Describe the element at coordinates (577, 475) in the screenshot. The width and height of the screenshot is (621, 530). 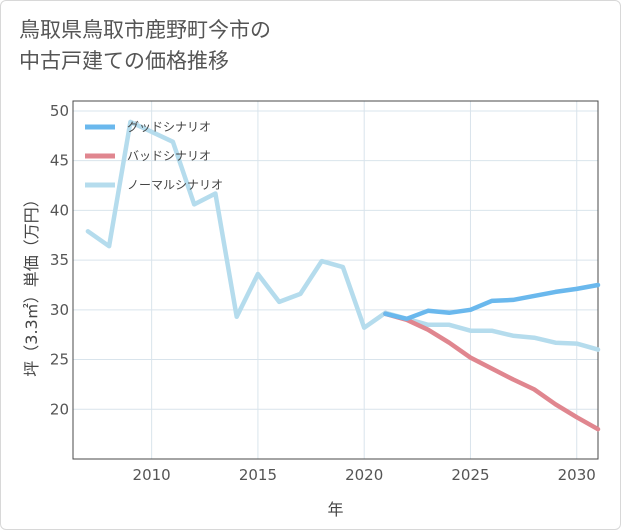
I see `x-tick-label: 2030` at that location.